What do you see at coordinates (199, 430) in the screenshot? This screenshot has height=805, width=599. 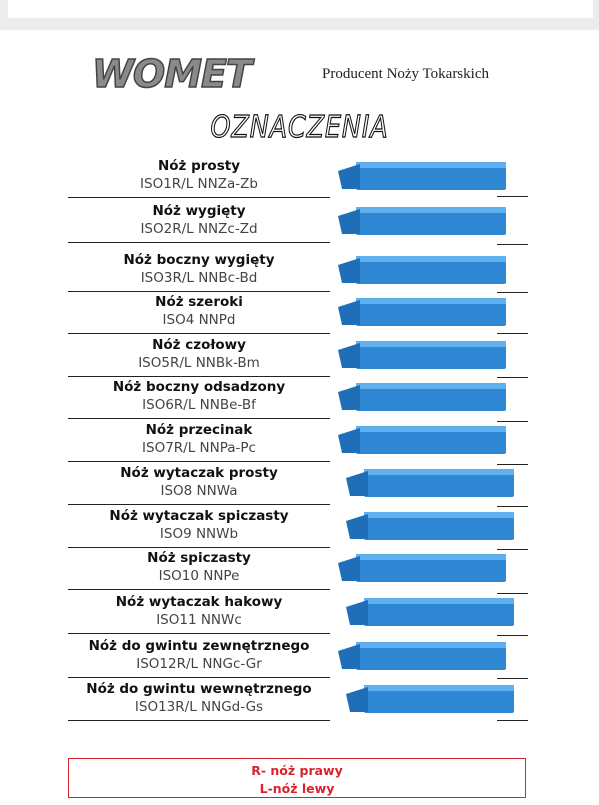 I see `tool-name: Nóż przecinak` at bounding box center [199, 430].